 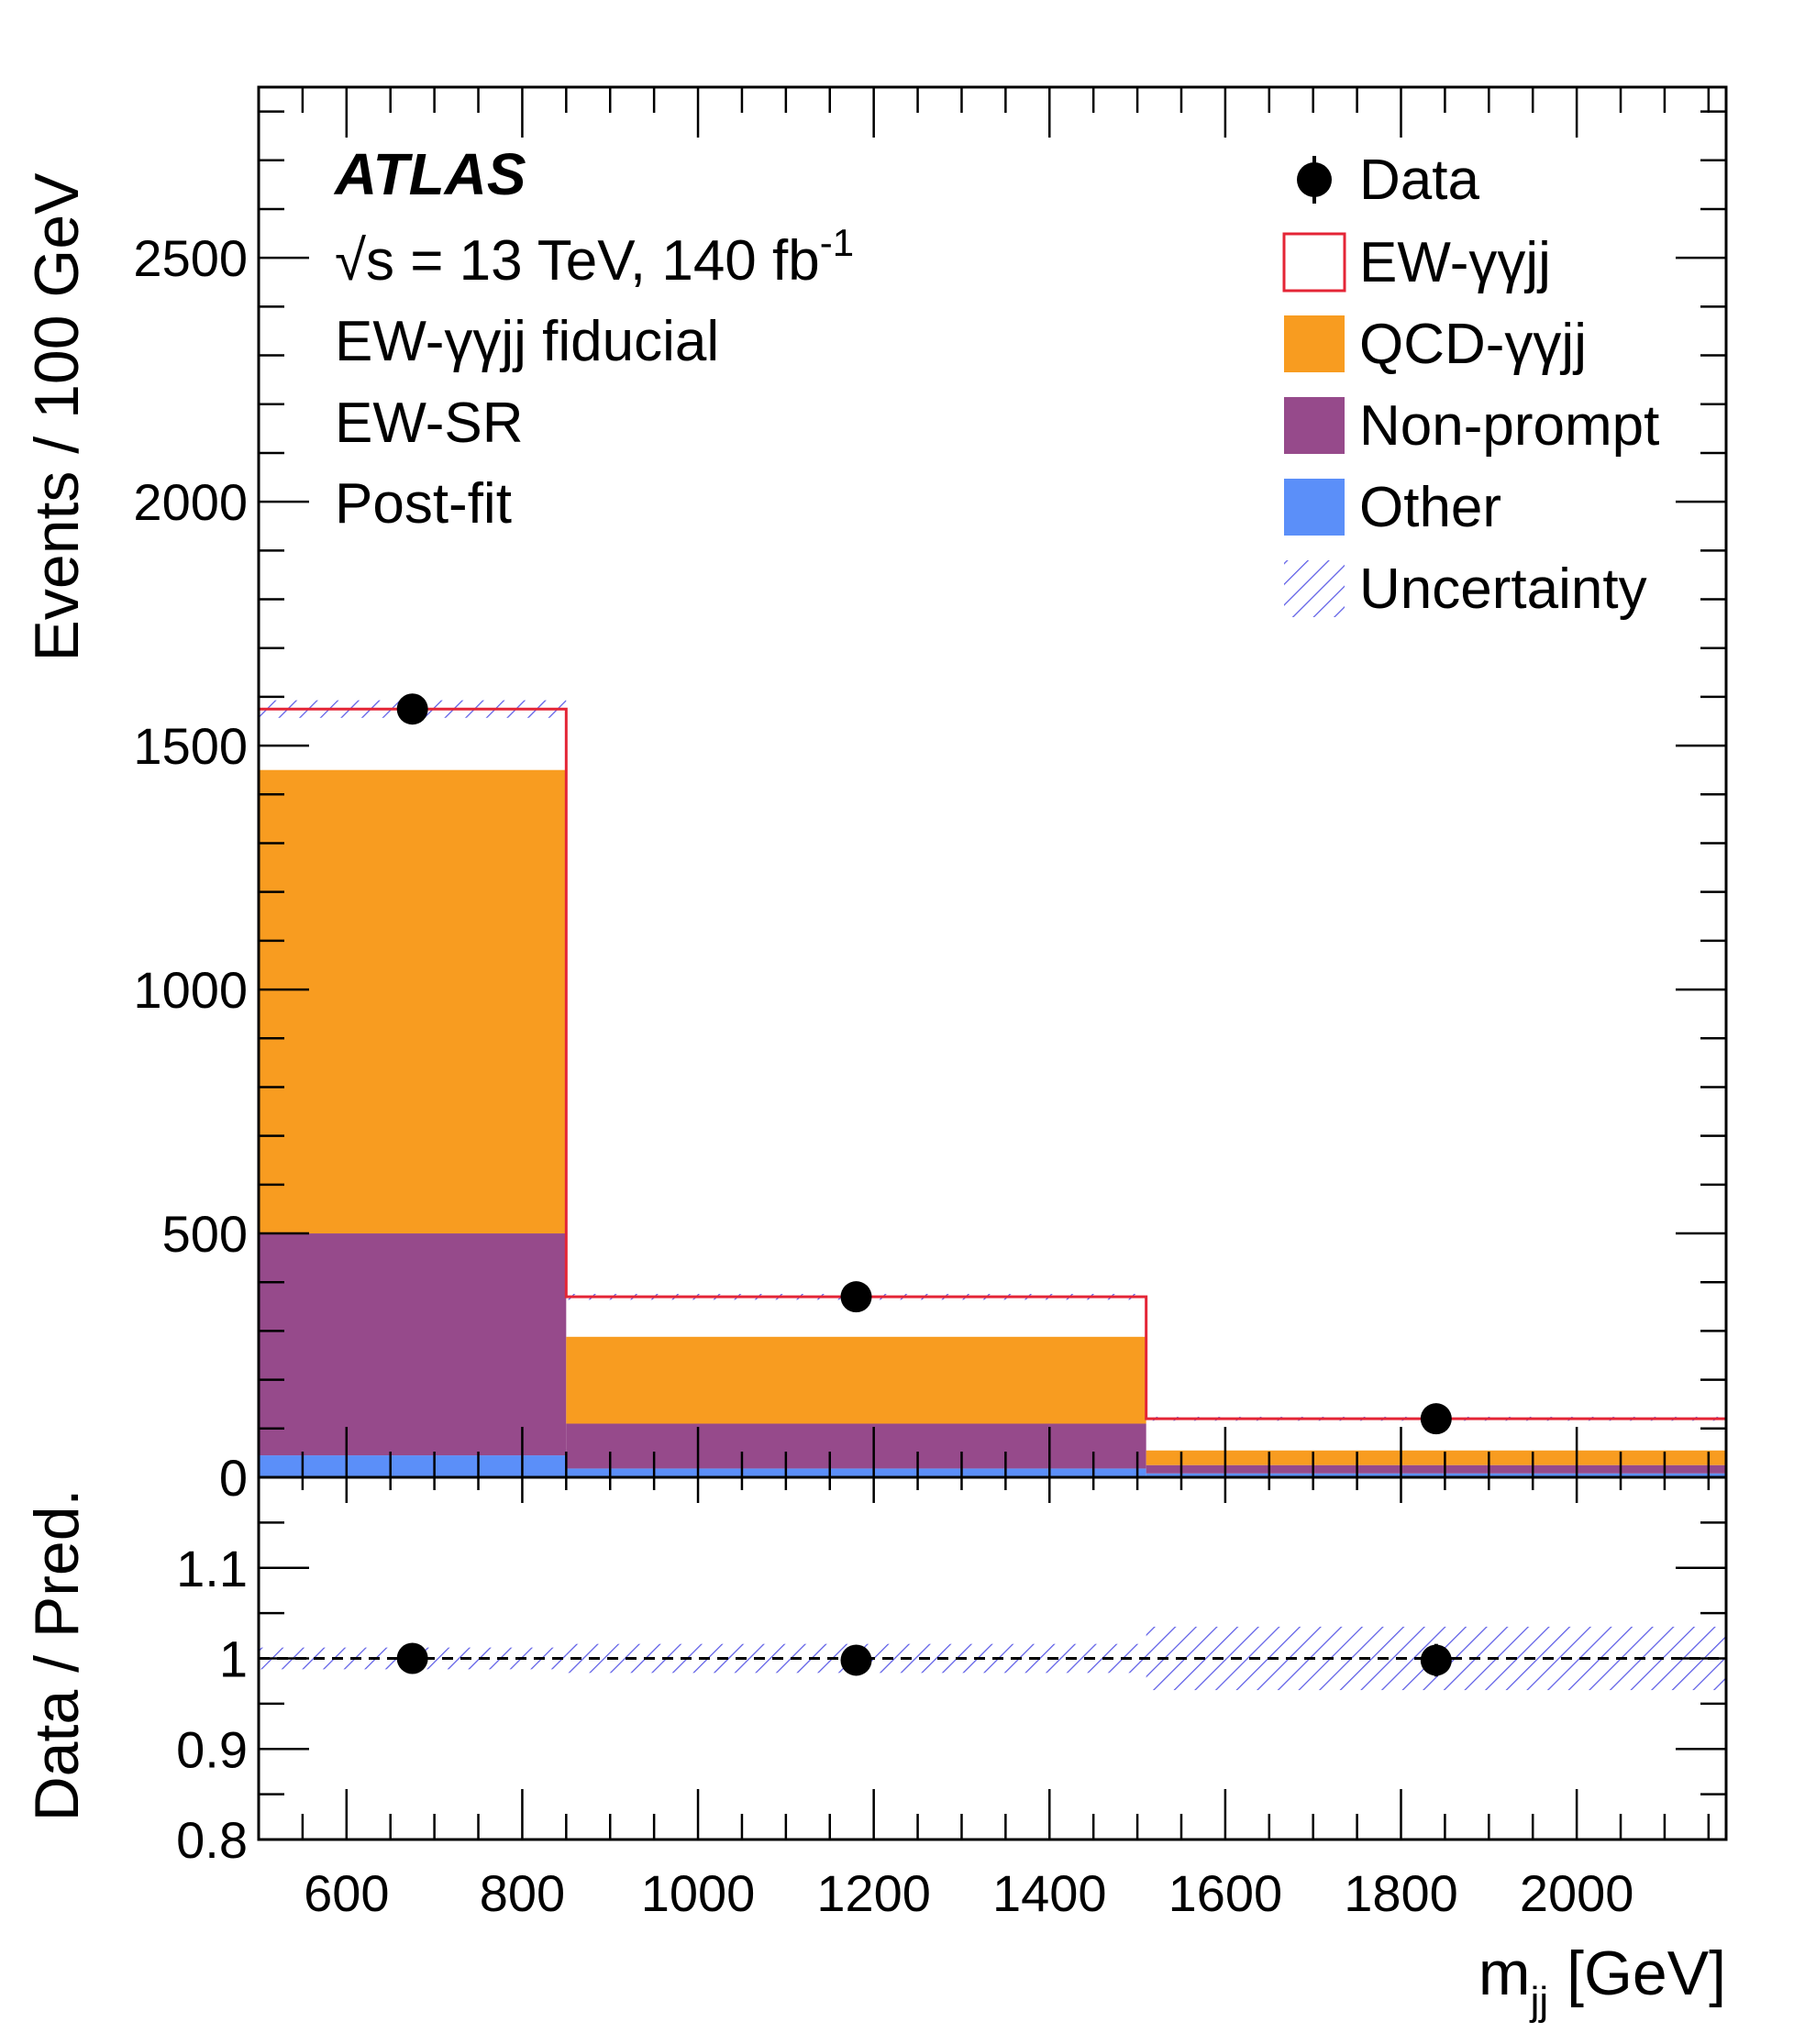 I want to click on x-tick-label-1000: 1000, so click(x=698, y=1893).